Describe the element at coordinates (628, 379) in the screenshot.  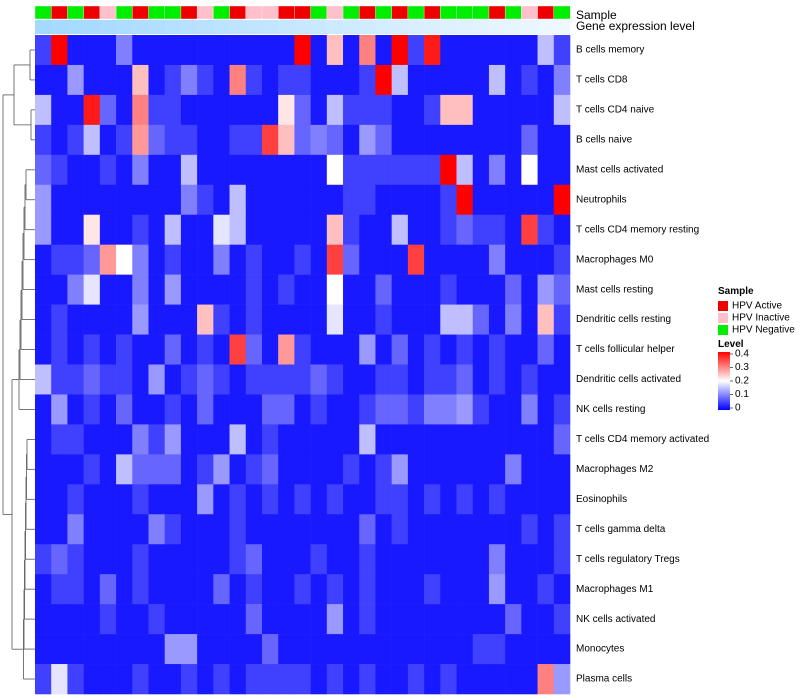
I see `row-label: Dendritic cells activated` at that location.